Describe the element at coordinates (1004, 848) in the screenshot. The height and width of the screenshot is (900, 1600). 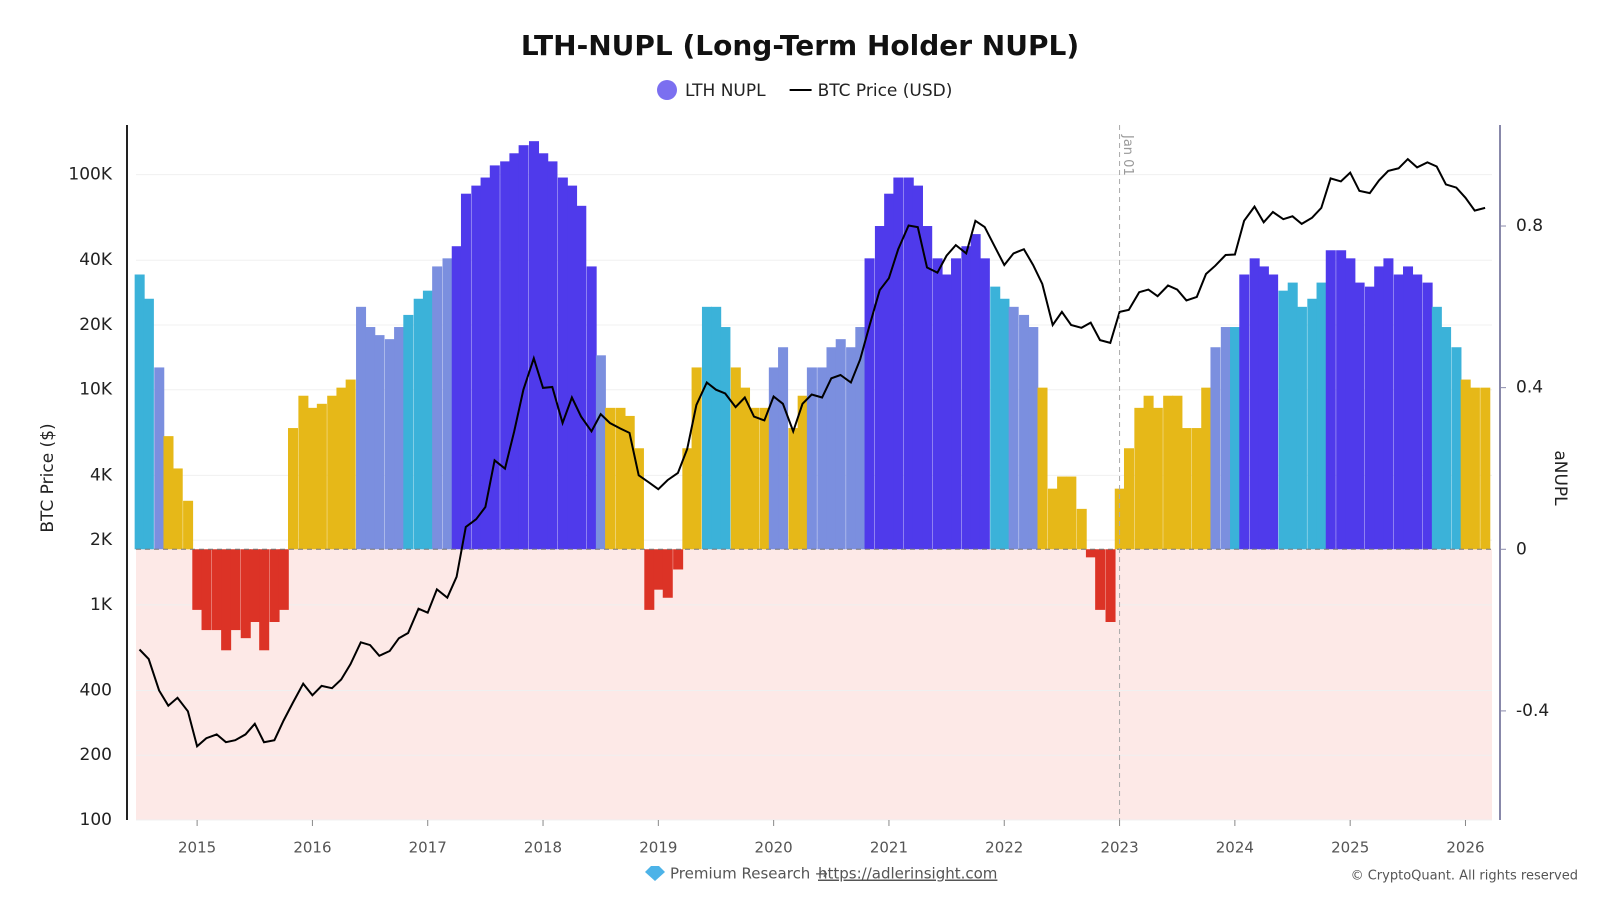
I see `x-tick-label: 2022` at that location.